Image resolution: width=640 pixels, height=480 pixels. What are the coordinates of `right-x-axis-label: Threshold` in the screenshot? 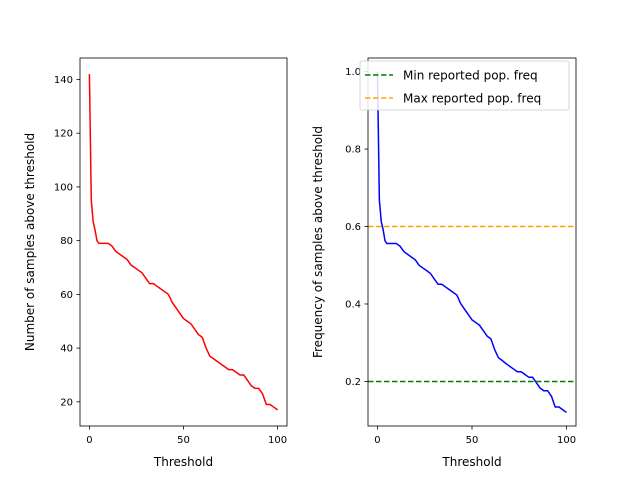 It's located at (471, 462).